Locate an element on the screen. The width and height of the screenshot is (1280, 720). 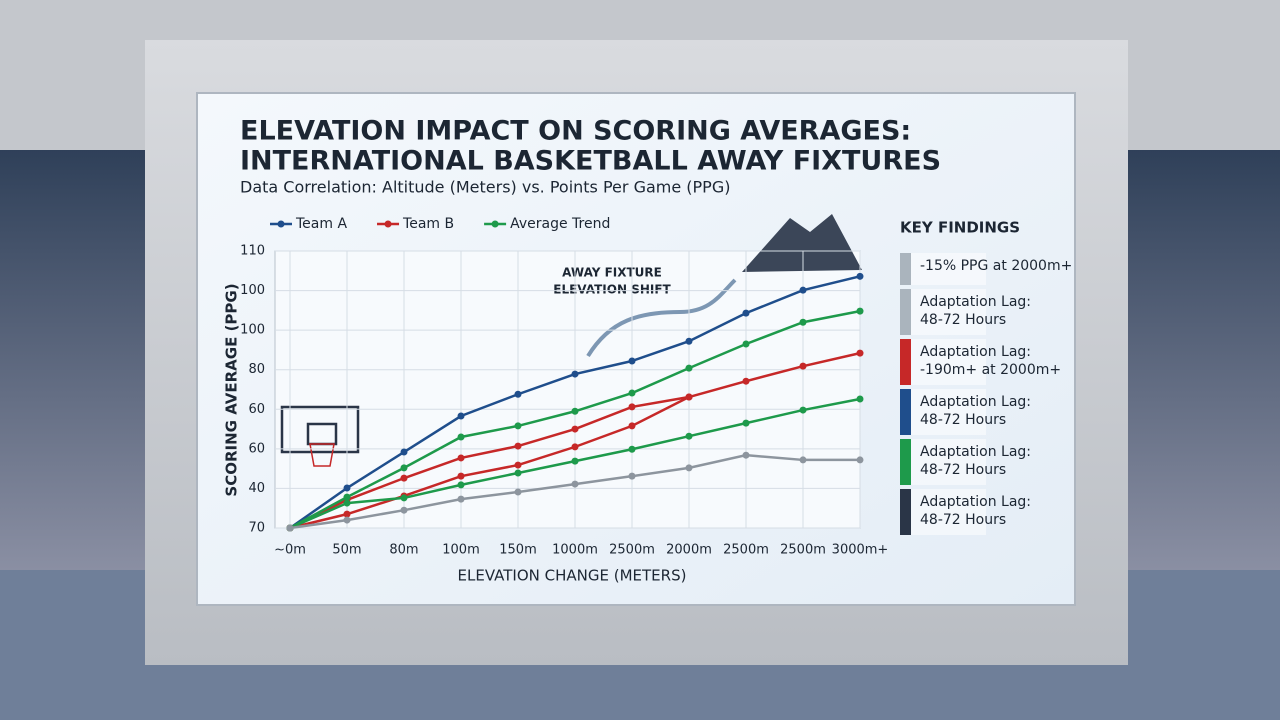
annotation-arrow is located at coordinates (661, 318).